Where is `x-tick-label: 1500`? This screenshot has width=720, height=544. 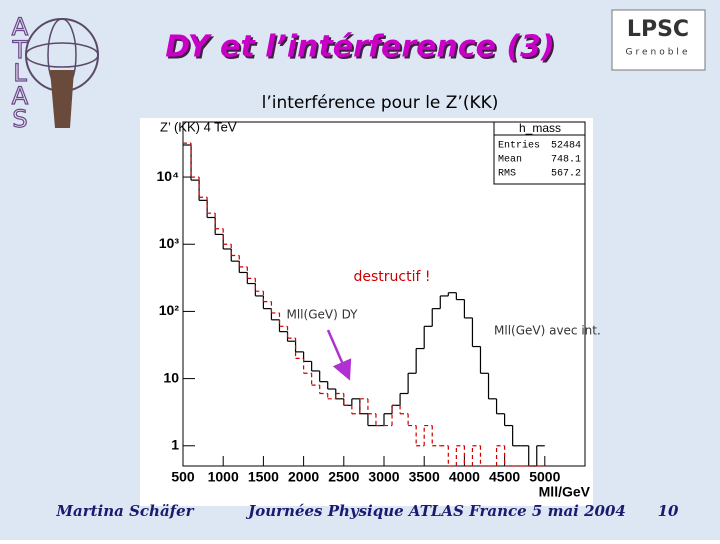 x-tick-label: 1500 is located at coordinates (263, 477).